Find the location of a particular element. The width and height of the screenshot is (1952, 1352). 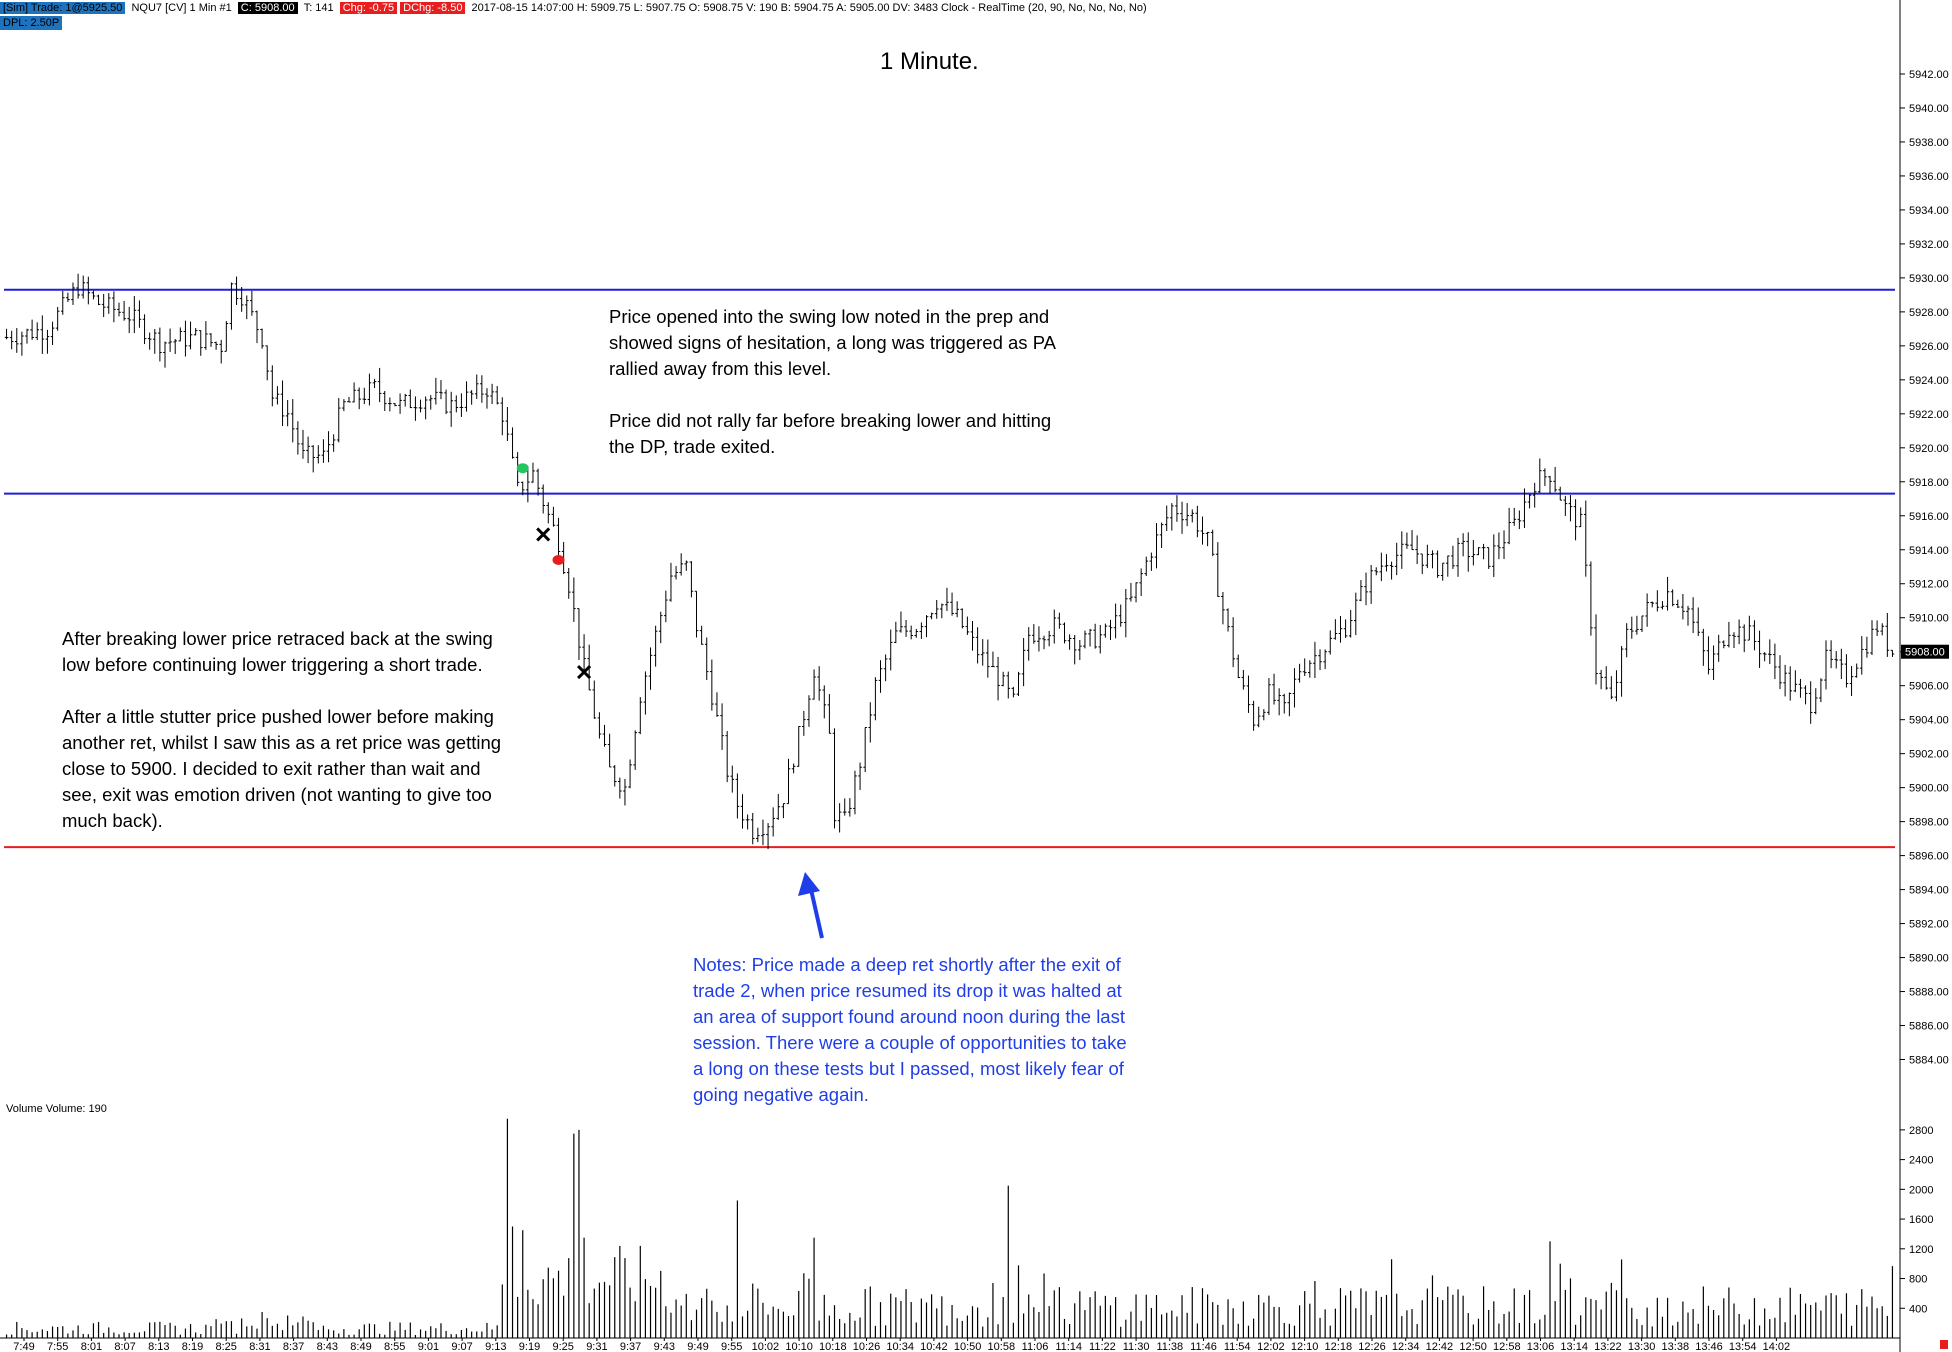

price-tick-label: 5894.00 is located at coordinates (1929, 891).